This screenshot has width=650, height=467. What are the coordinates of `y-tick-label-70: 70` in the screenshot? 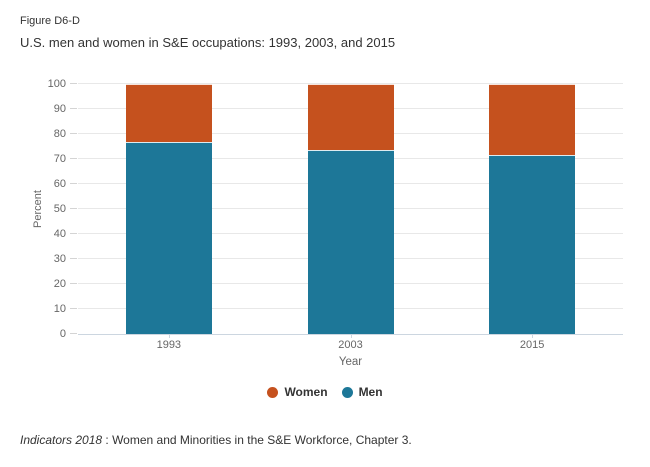 It's located at (59, 159).